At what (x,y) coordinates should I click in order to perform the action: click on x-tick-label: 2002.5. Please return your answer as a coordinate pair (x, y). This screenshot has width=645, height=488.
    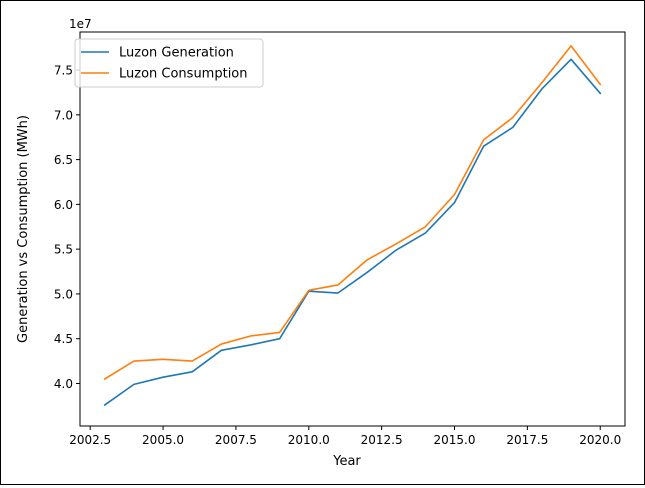
    Looking at the image, I should click on (90, 440).